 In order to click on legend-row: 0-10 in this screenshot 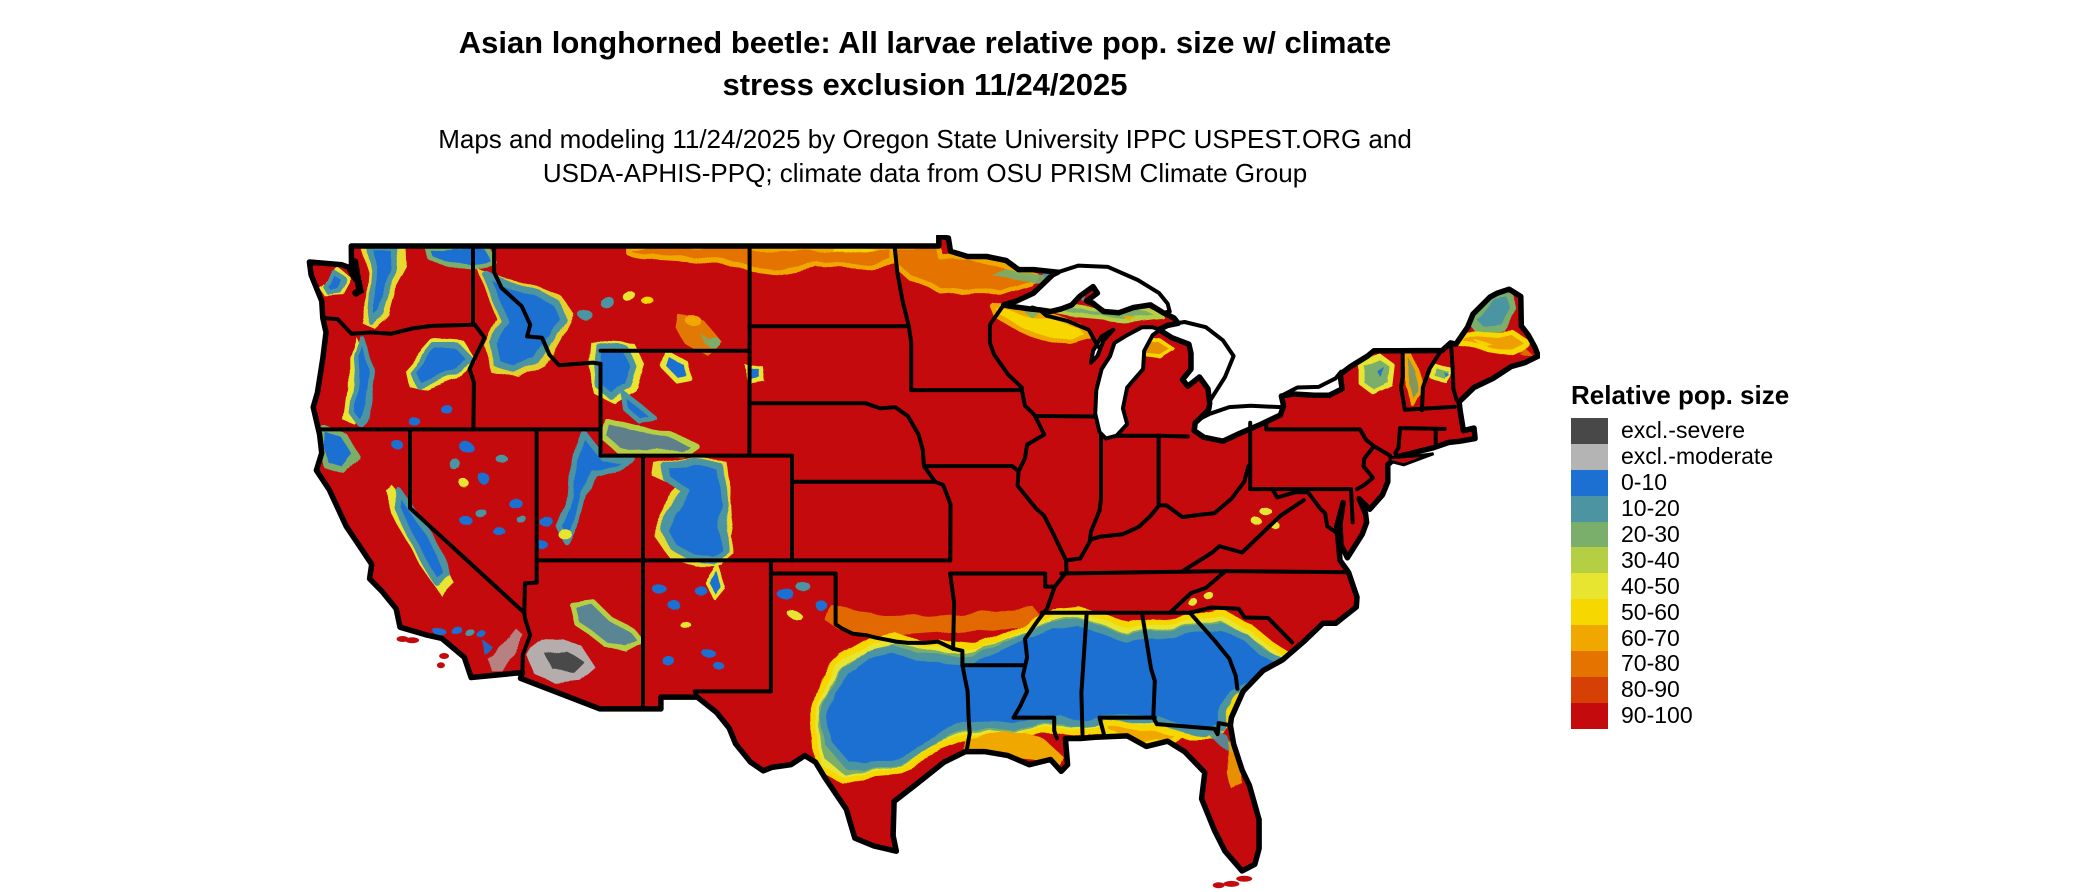, I will do `click(1721, 482)`.